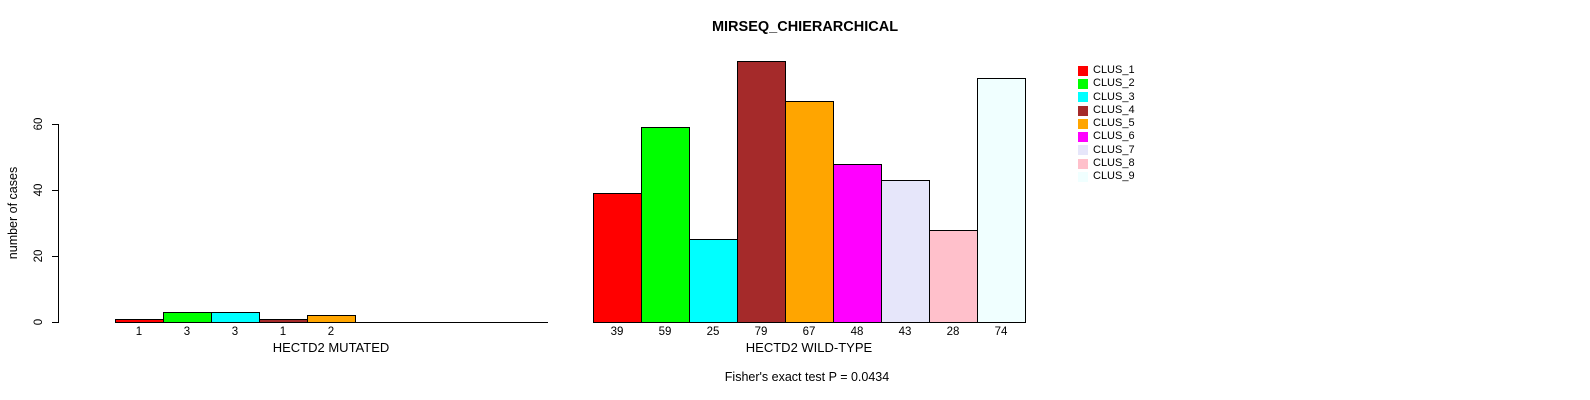 The image size is (1590, 400). What do you see at coordinates (39, 124) in the screenshot?
I see `y-axis-tick-label: 60` at bounding box center [39, 124].